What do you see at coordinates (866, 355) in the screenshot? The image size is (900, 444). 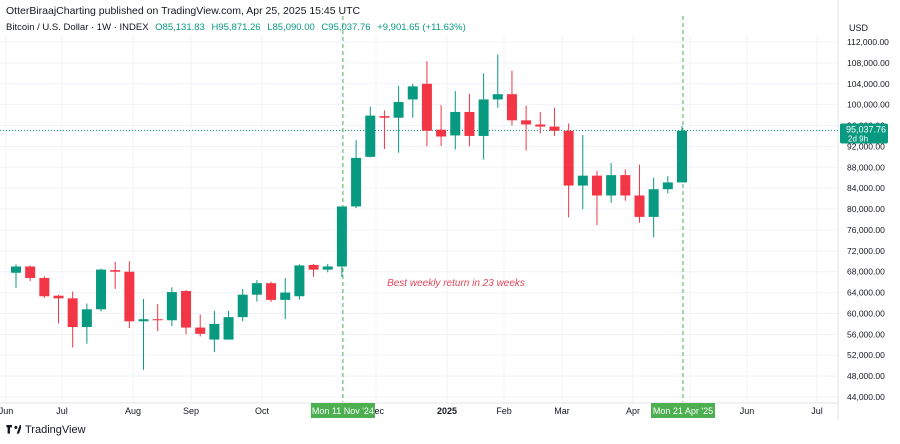 I see `y-tick-label: 52,000.00` at bounding box center [866, 355].